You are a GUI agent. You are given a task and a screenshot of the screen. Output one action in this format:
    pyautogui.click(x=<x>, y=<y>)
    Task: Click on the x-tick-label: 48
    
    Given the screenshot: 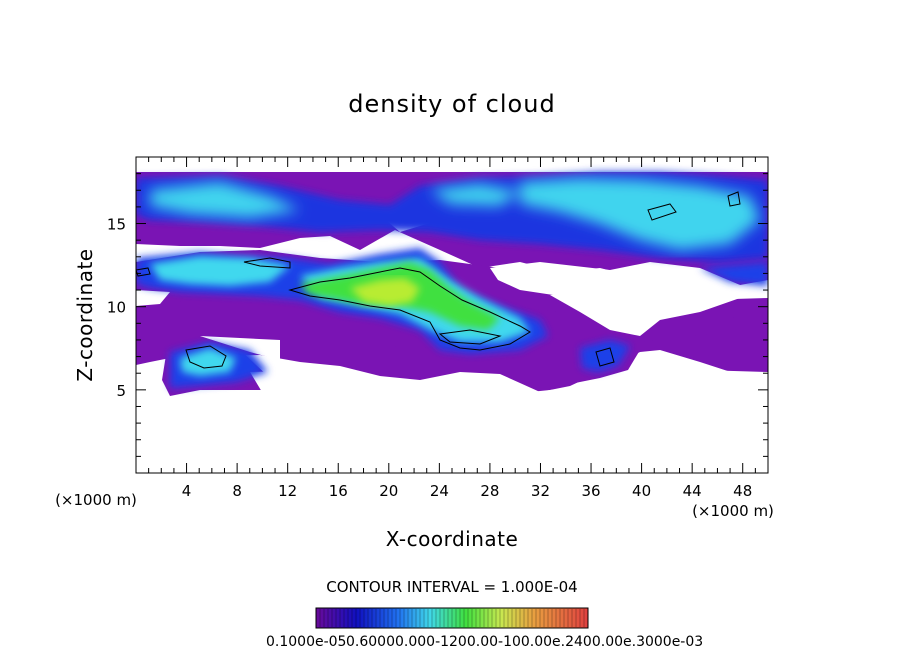 What is the action you would take?
    pyautogui.click(x=742, y=491)
    